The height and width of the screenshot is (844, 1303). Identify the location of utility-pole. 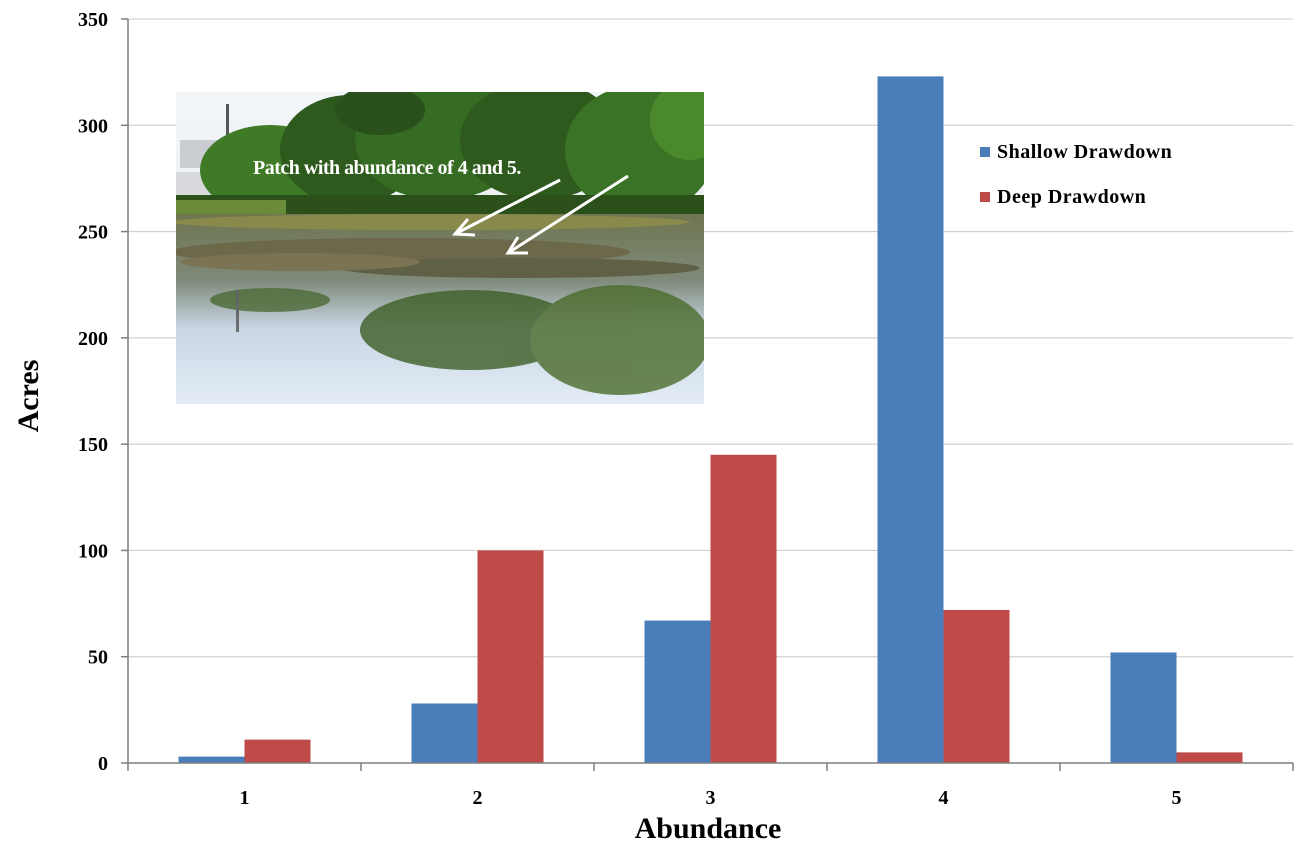
(227, 123).